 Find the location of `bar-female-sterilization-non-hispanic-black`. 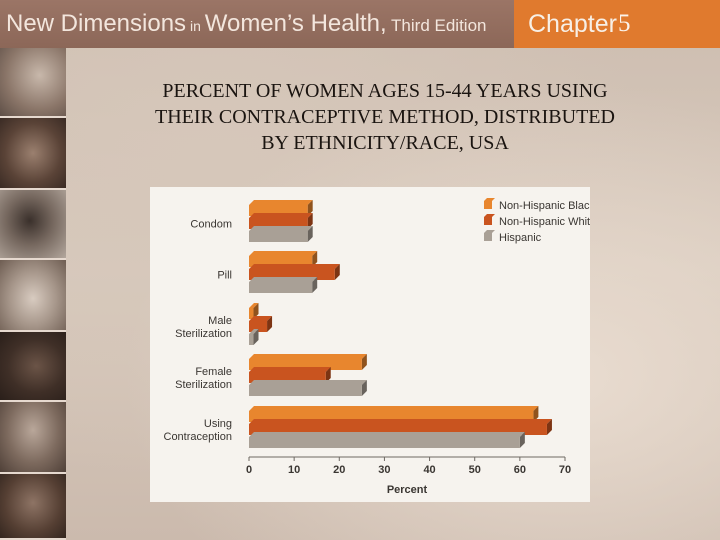

bar-female-sterilization-non-hispanic-black is located at coordinates (305, 364).